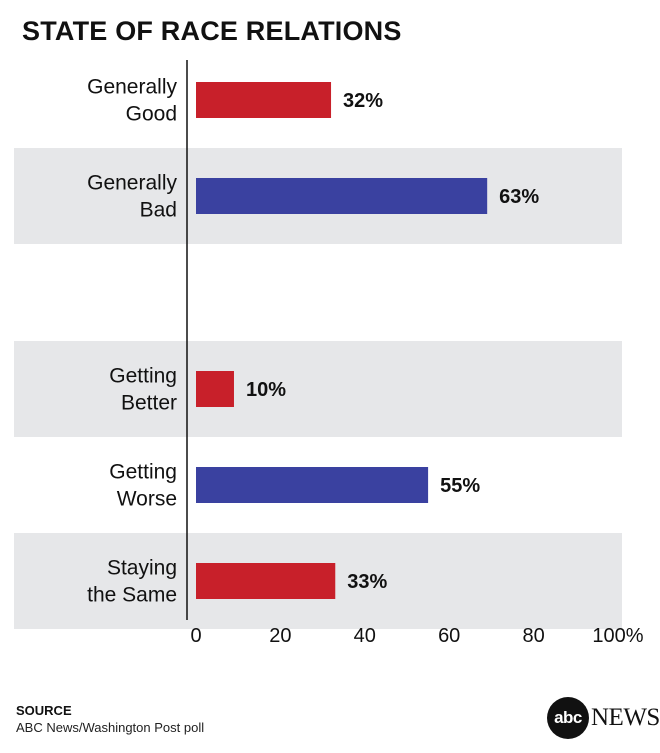  I want to click on source-text: ABC News/Washington Post poll, so click(110, 727).